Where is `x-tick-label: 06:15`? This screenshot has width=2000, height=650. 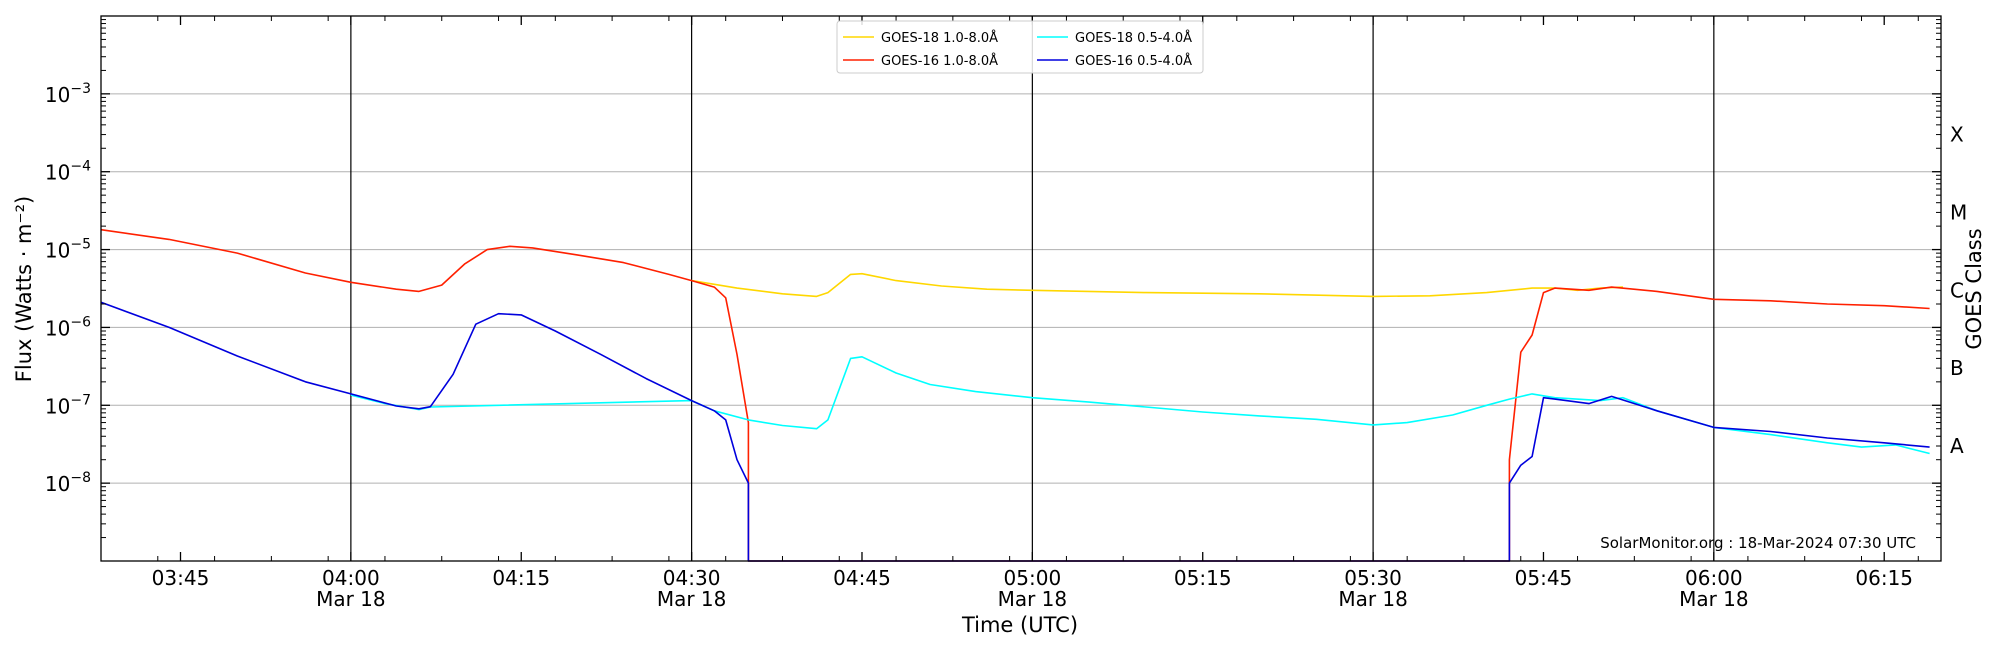
x-tick-label: 06:15 is located at coordinates (1884, 578).